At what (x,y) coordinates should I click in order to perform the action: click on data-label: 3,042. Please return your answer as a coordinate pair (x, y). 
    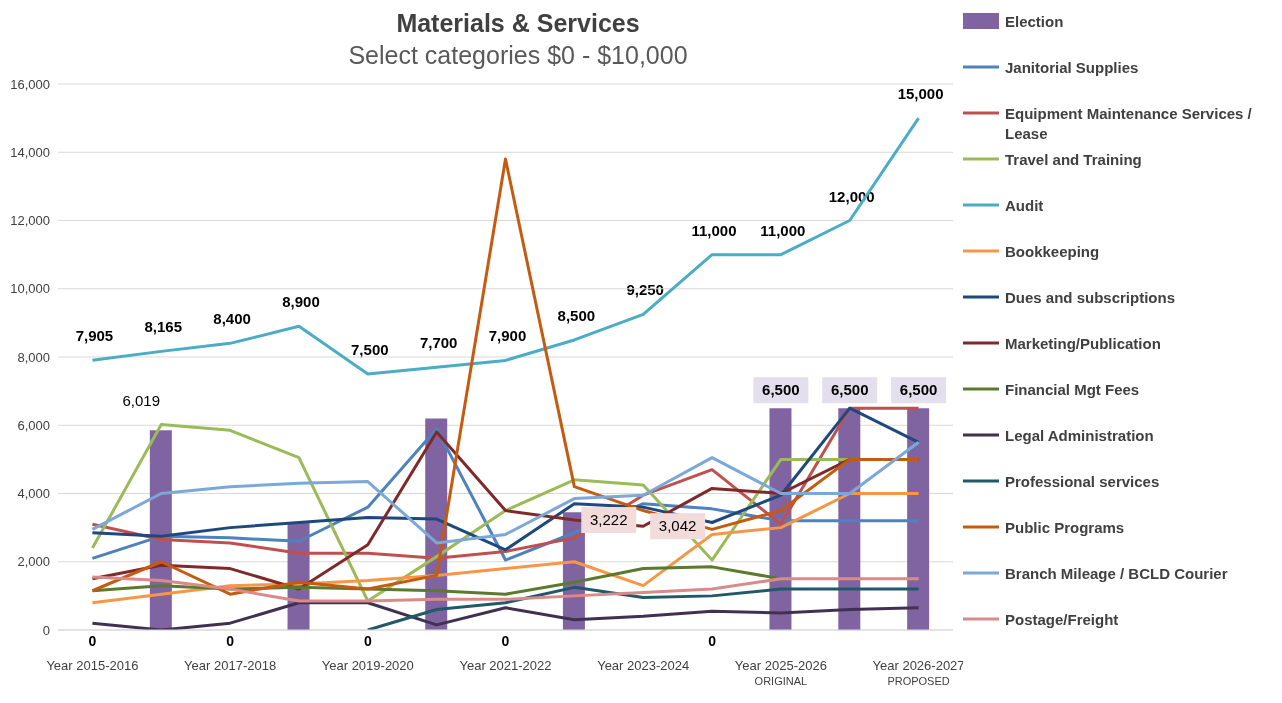
    Looking at the image, I should click on (677, 526).